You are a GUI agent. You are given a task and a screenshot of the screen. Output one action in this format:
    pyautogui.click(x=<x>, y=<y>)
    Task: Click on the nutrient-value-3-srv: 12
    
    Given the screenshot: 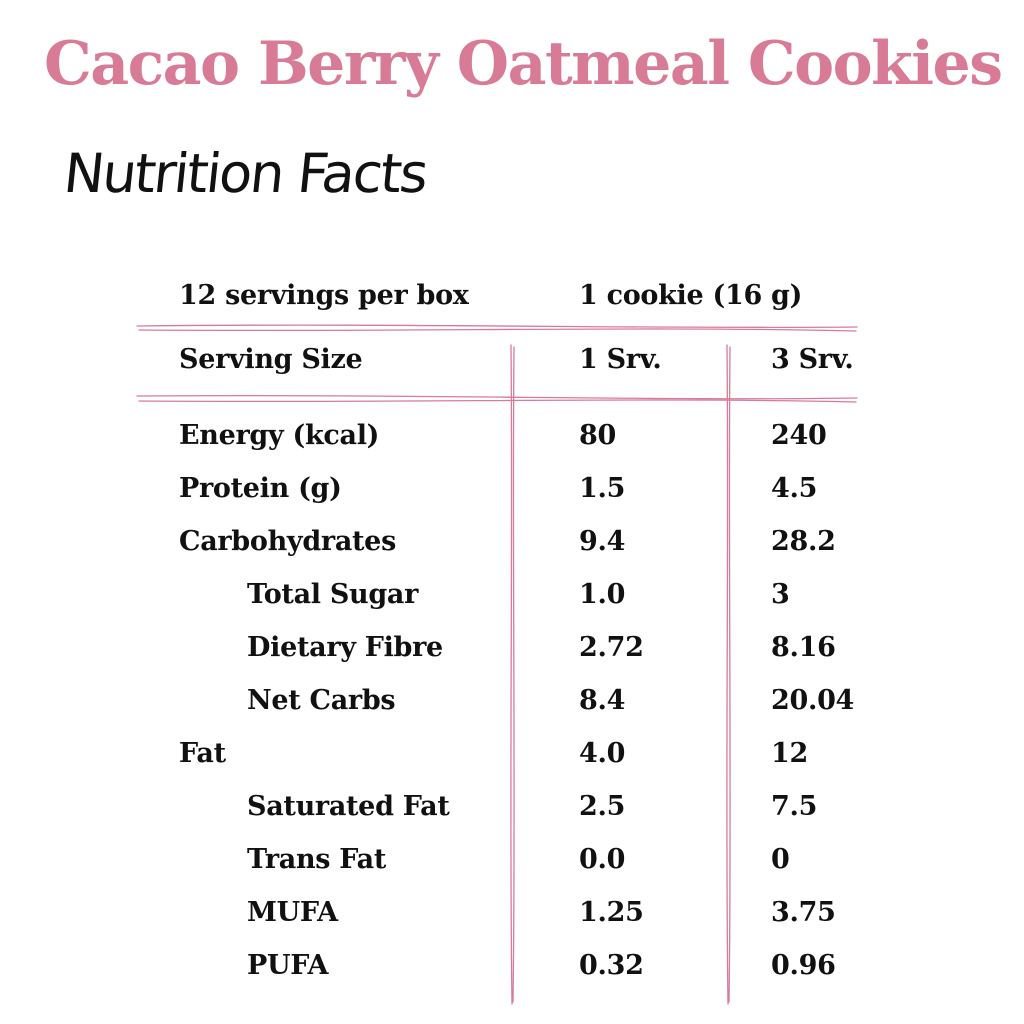 What is the action you would take?
    pyautogui.click(x=789, y=753)
    